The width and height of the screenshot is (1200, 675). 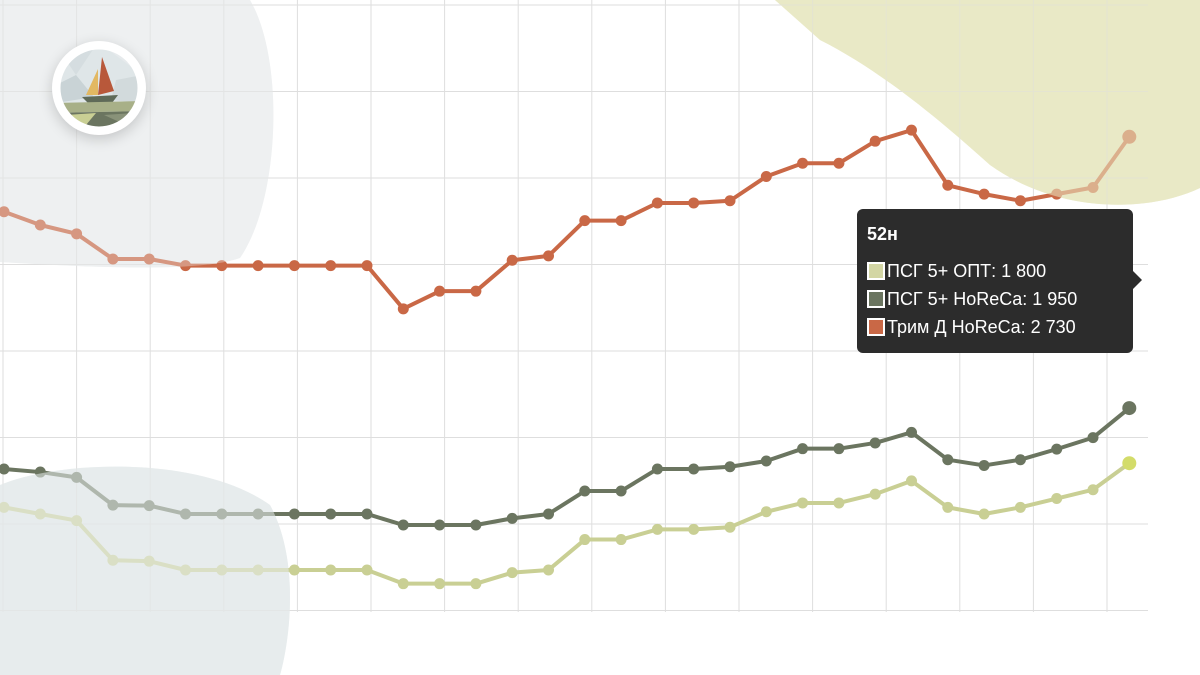 I want to click on sailboat-logo-icon, so click(x=99, y=88).